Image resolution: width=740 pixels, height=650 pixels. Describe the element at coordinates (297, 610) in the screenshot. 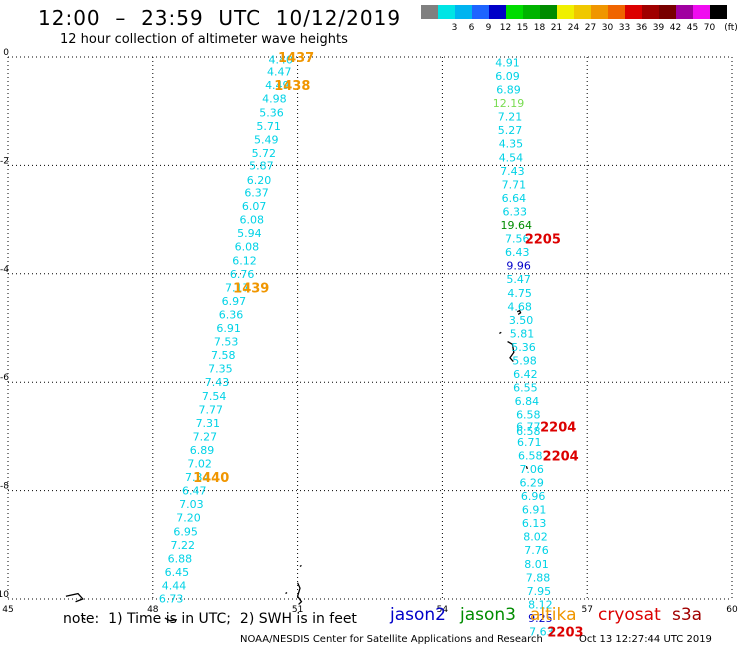

I see `x-tick-label: 51` at that location.